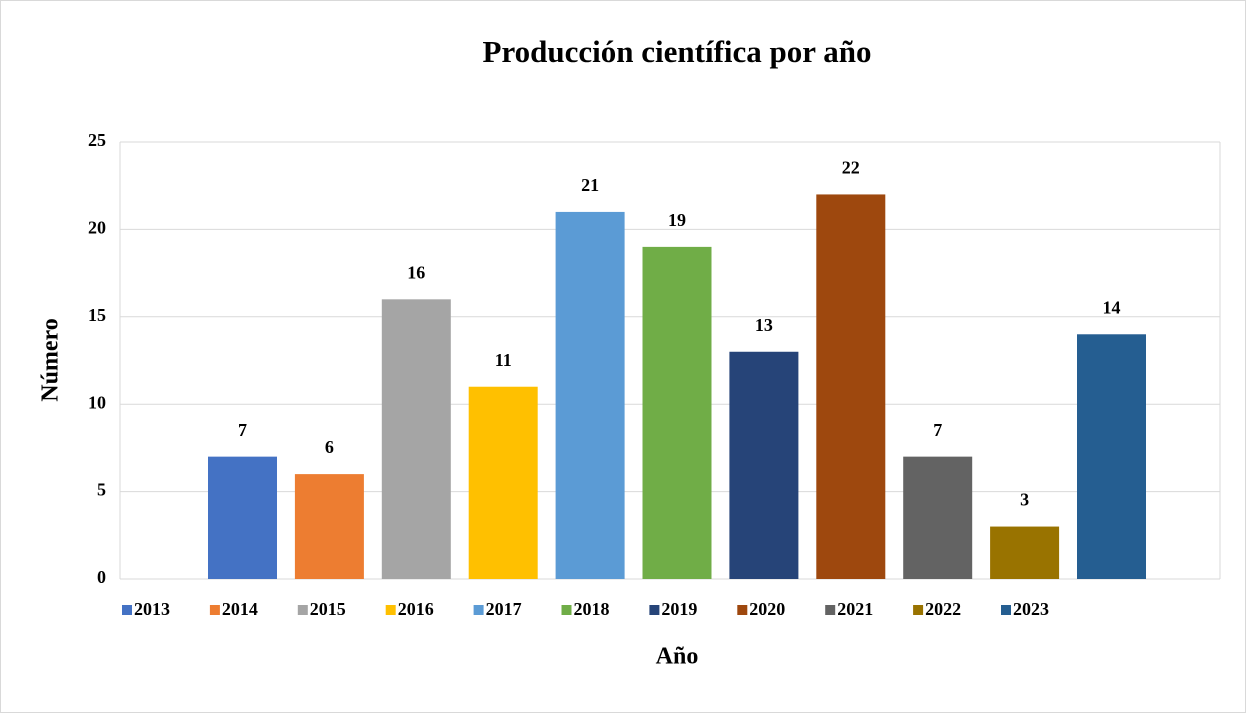 The image size is (1246, 713). Describe the element at coordinates (504, 609) in the screenshot. I see `legend-label: 2017` at that location.